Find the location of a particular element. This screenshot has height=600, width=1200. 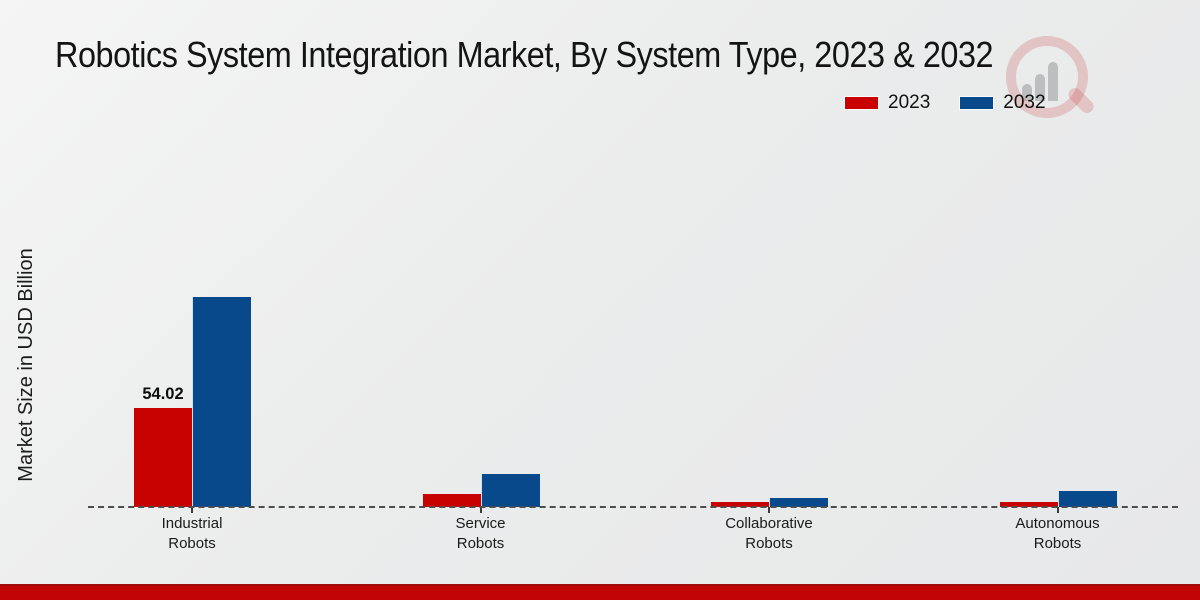

legend-swatch-2023 is located at coordinates (861, 103).